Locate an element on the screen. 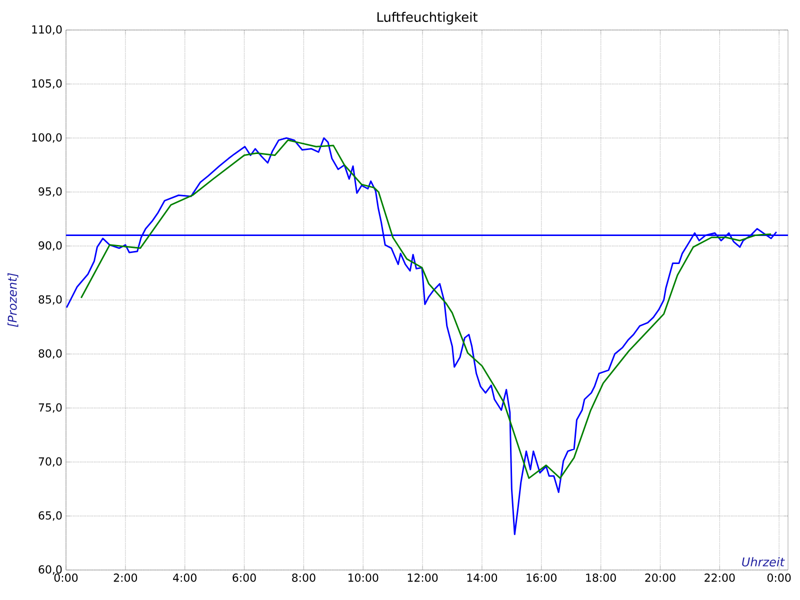 Image resolution: width=800 pixels, height=600 pixels. y-axis-title: [Prozent] is located at coordinates (13, 300).